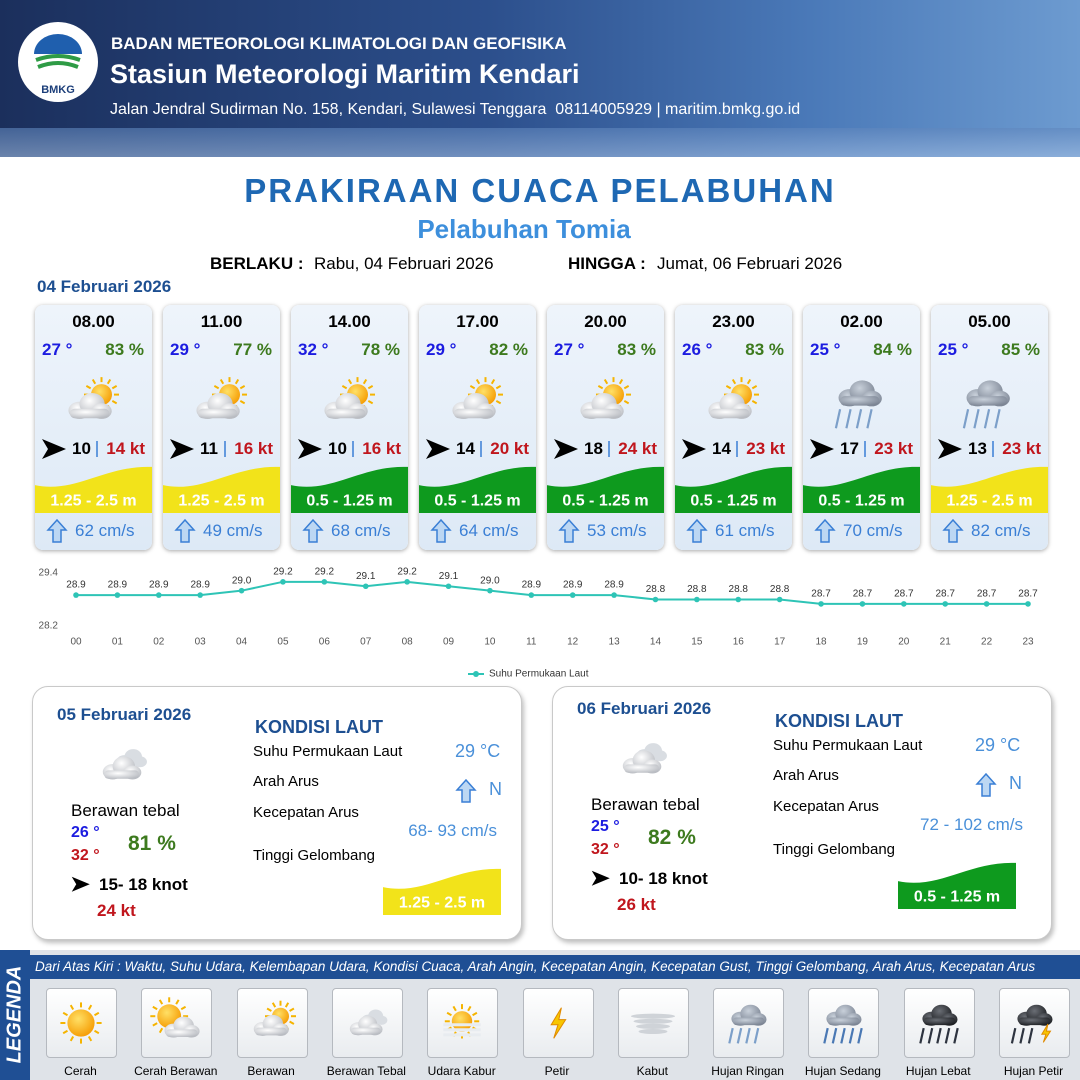  I want to click on direction-label: Arah Arus, so click(286, 781).